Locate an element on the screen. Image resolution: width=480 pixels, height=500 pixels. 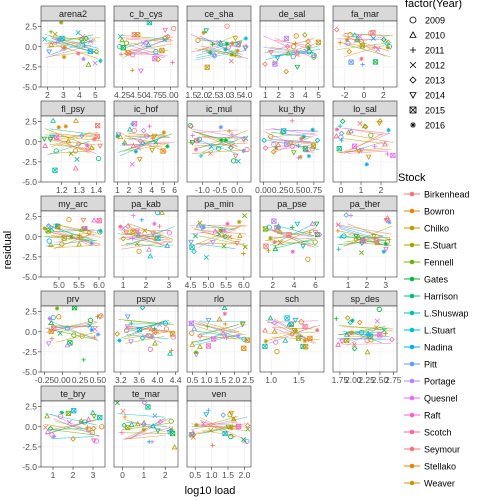
legend-stock-label: Nadina is located at coordinates (438, 348).